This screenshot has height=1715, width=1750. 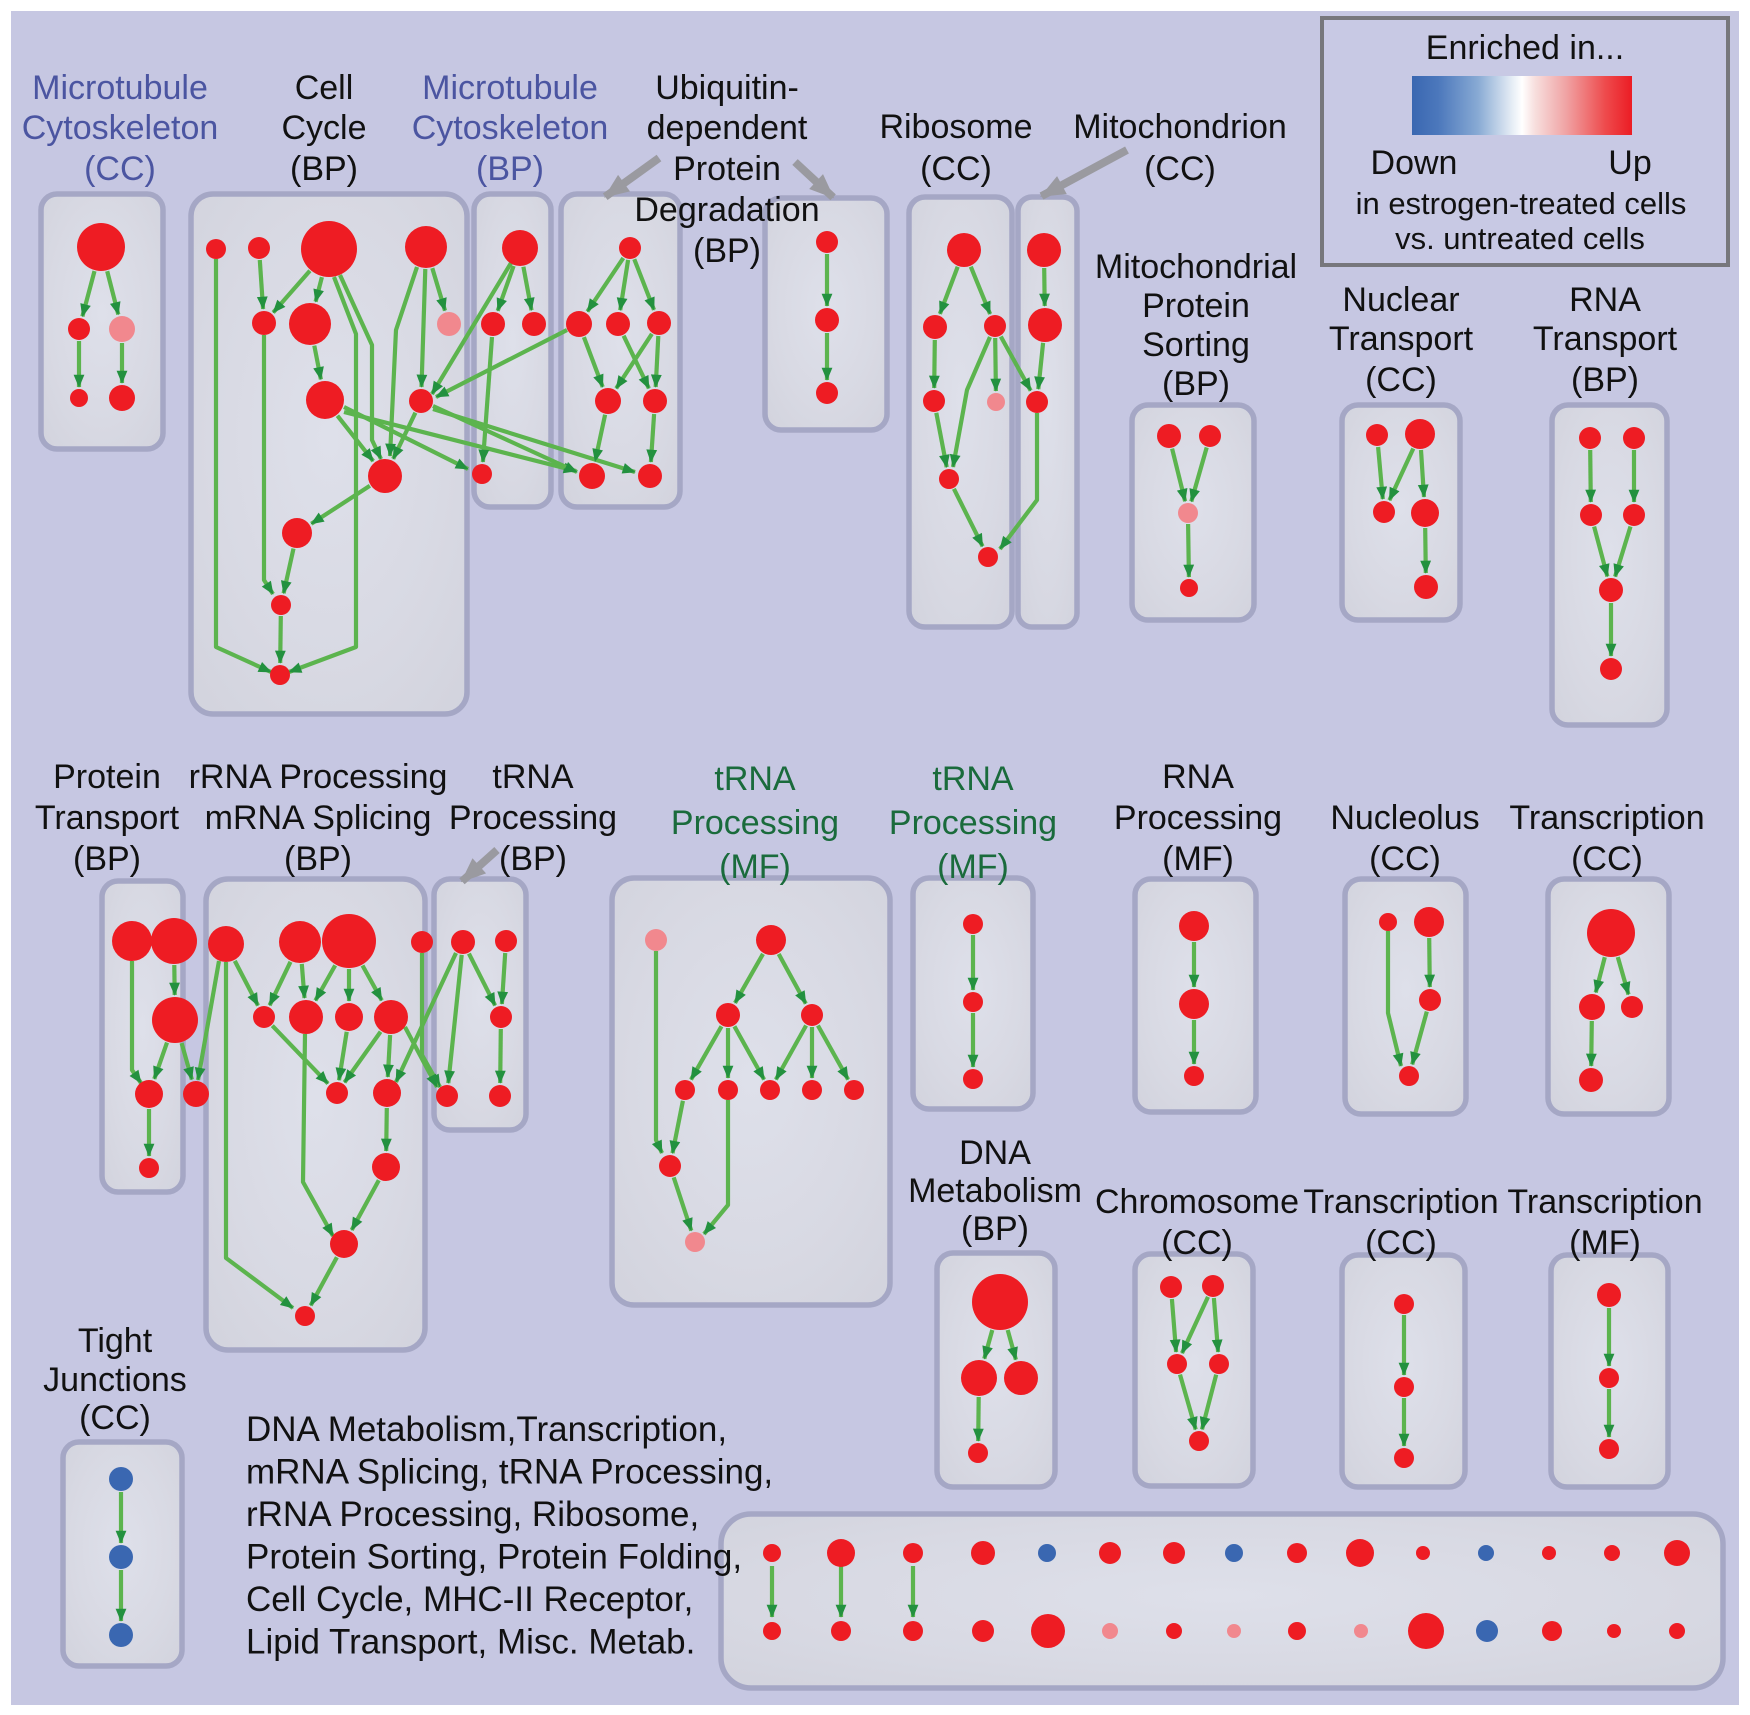 I want to click on svg-text: Junctions, so click(x=115, y=1380).